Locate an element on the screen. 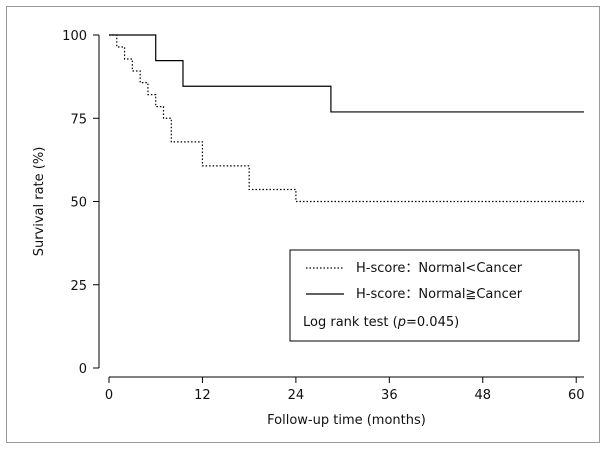 The height and width of the screenshot is (449, 608). annotation-p-symbol: p is located at coordinates (401, 322).